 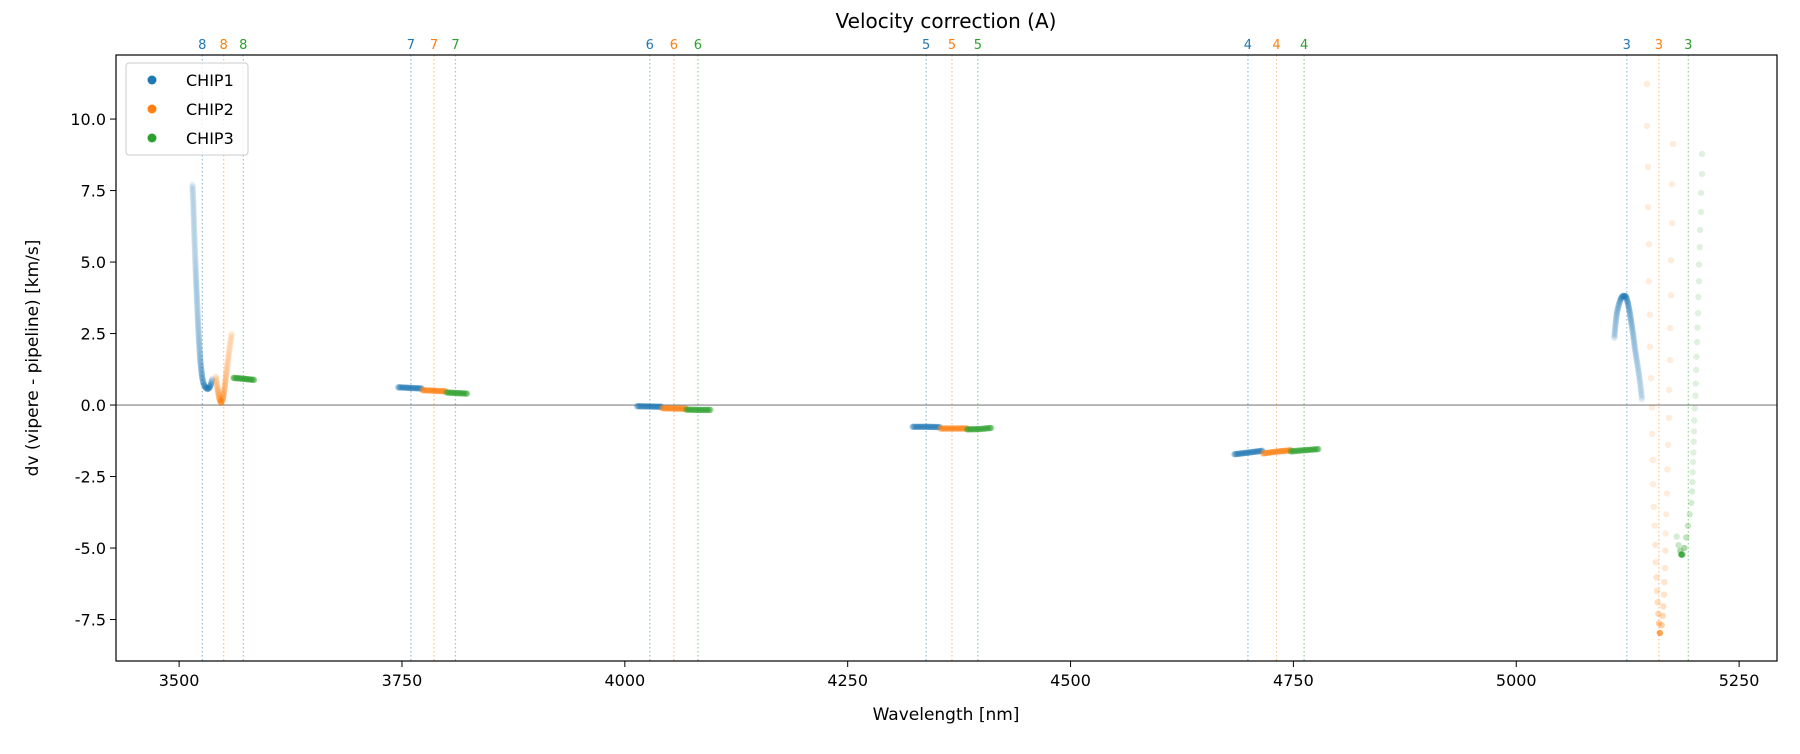 What do you see at coordinates (946, 21) in the screenshot?
I see `chart-title: Velocity correction (A)` at bounding box center [946, 21].